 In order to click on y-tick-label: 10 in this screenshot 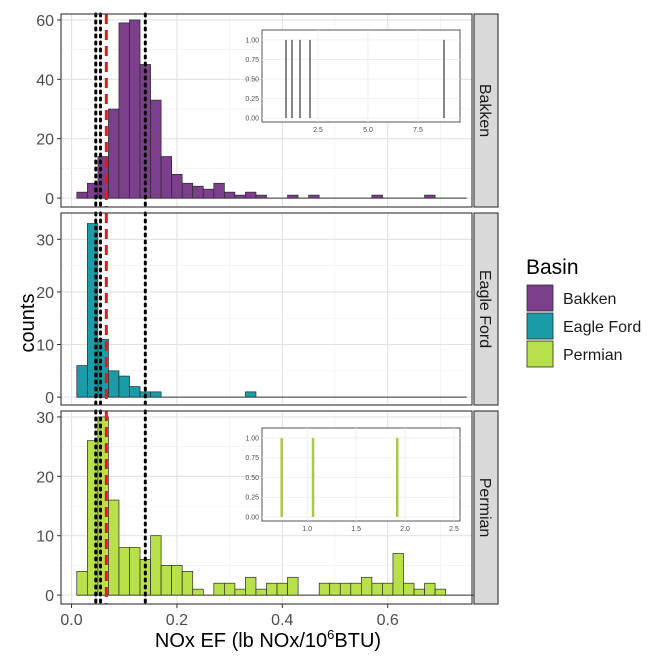, I will do `click(45, 346)`.